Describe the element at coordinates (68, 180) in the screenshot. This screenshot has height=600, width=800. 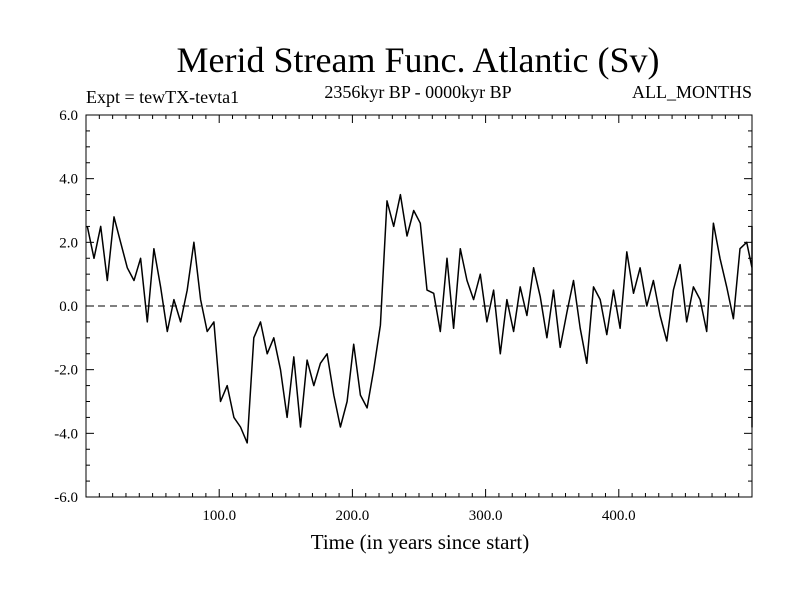
I see `y-tick-label: 4.0` at that location.